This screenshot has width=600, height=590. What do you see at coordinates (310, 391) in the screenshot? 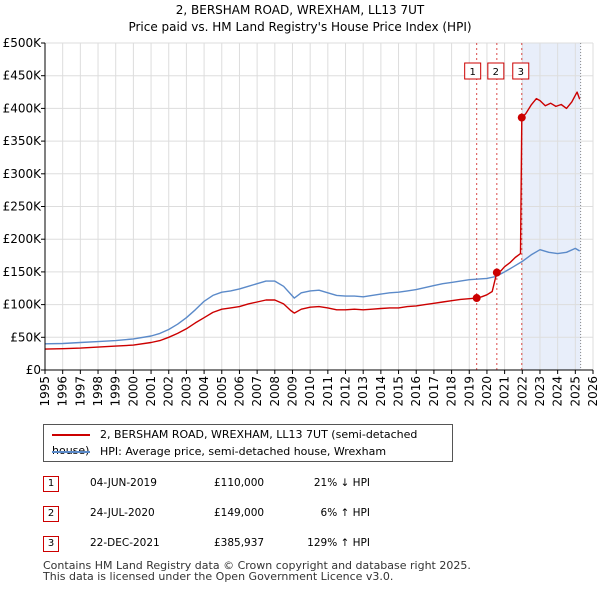
I see `x-tick-label: 2010` at bounding box center [310, 391].